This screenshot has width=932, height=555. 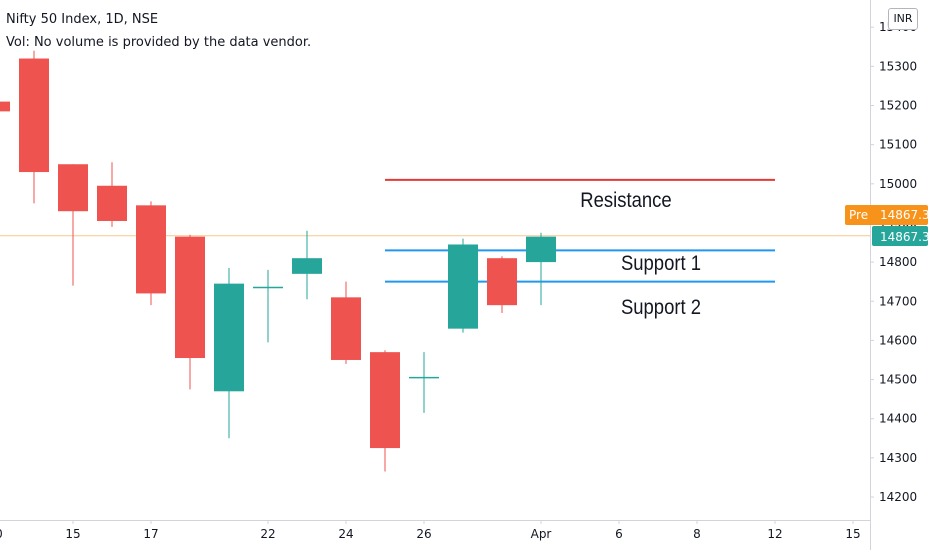 I want to click on last-price-label-bg, so click(x=900, y=236).